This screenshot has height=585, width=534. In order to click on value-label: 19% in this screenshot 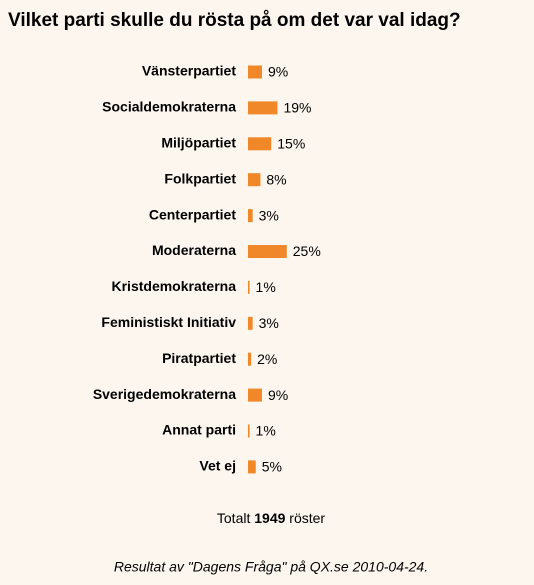, I will do `click(297, 108)`.